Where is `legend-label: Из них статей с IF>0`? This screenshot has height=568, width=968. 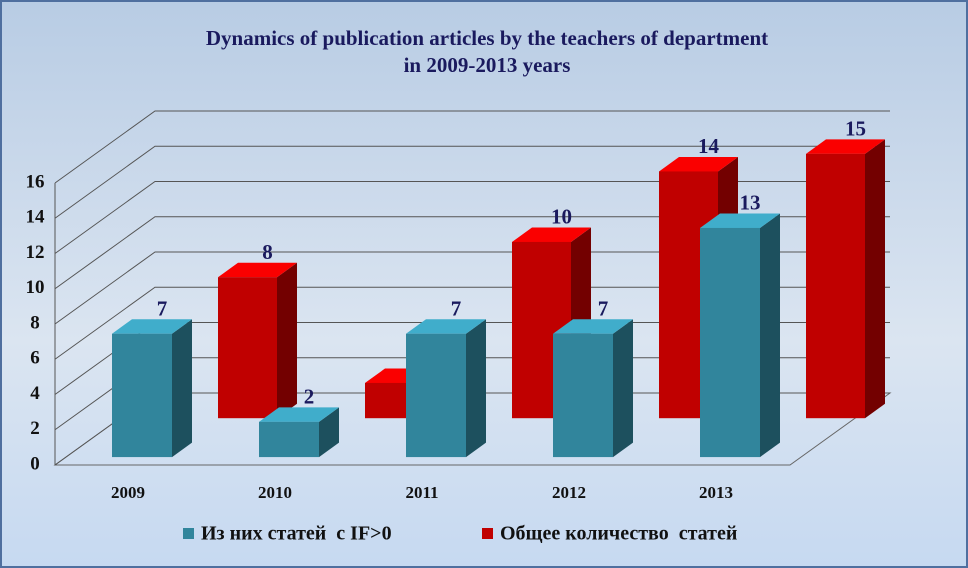 legend-label: Из них статей с IF>0 is located at coordinates (296, 534).